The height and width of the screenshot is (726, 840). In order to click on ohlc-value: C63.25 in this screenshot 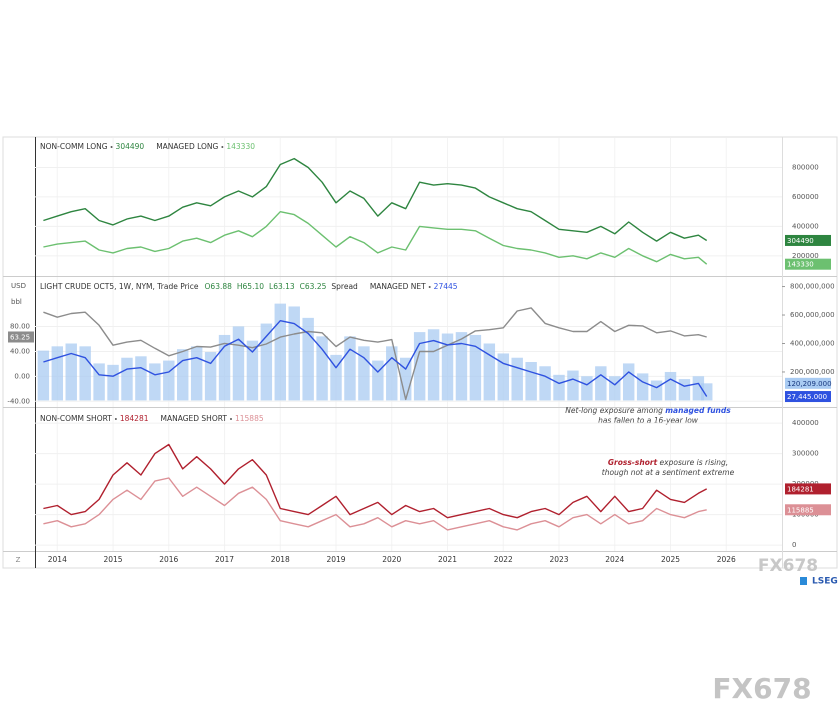, I will do `click(313, 286)`.